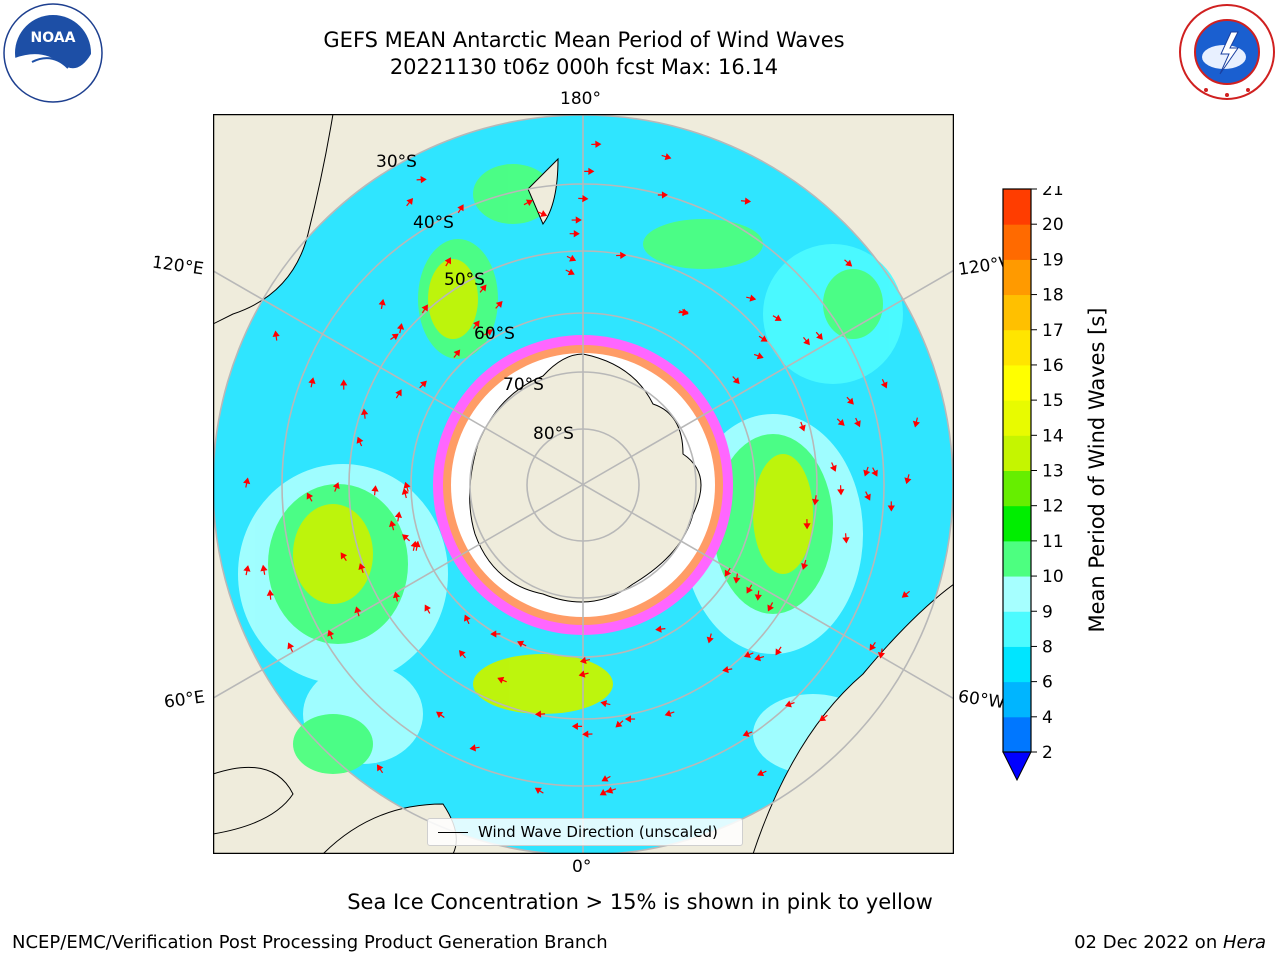  Describe the element at coordinates (1148, 942) in the screenshot. I see `footer-date-text: 02 Dec 2022 on` at that location.